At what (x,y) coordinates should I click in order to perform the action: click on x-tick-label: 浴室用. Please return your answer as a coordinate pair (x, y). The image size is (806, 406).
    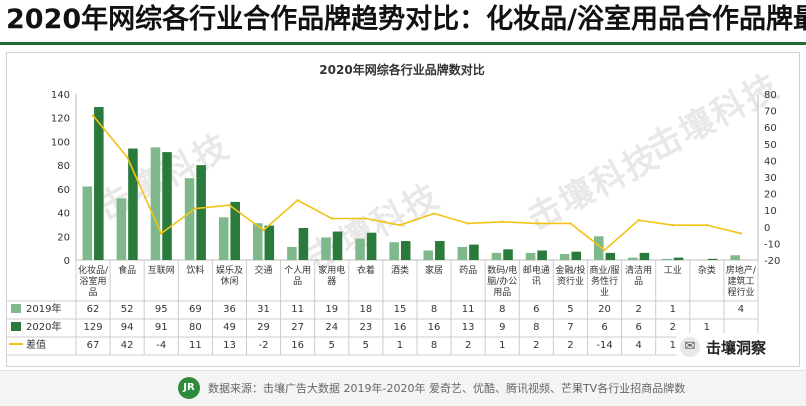
    Looking at the image, I should click on (93, 281).